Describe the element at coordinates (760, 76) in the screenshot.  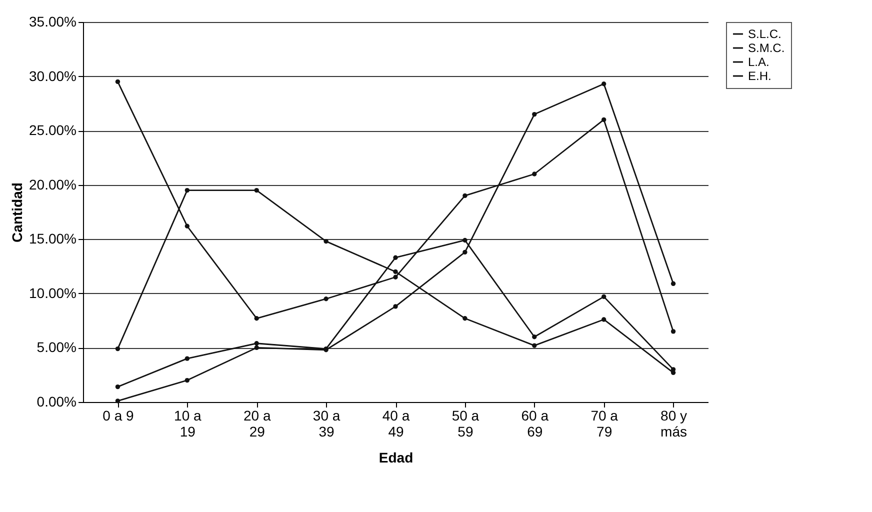
I see `legend-label: E.H.` at that location.